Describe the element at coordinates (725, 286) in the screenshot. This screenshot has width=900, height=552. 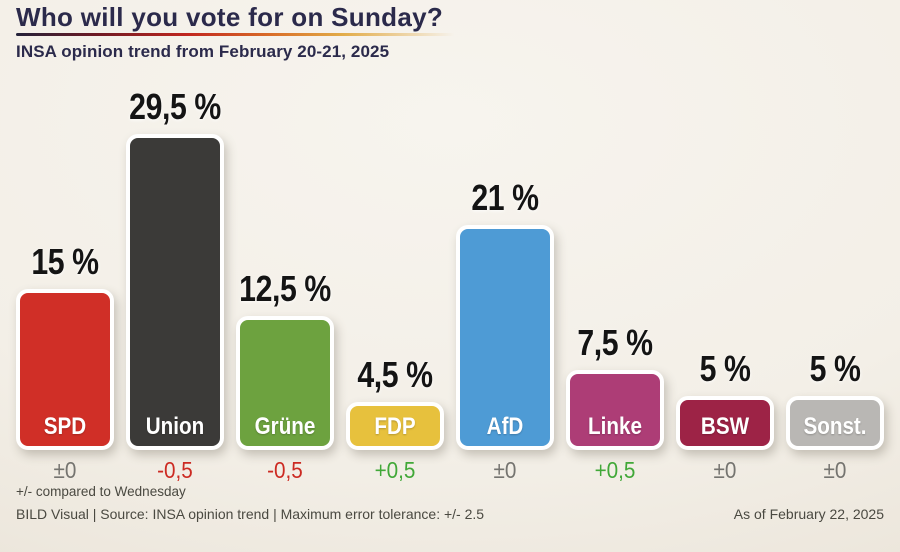
I see `bar-column-bsw: 5 % BSW ±0` at that location.